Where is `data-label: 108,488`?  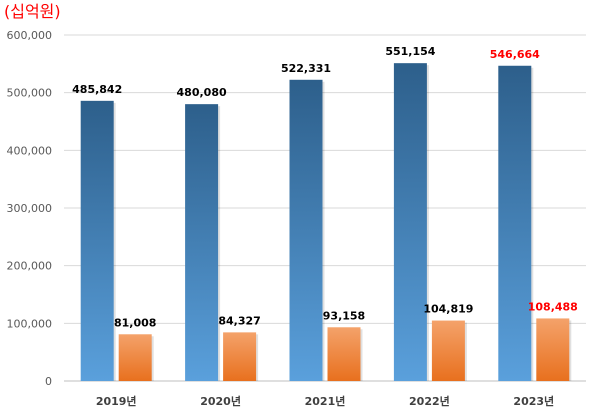 data-label: 108,488 is located at coordinates (553, 306).